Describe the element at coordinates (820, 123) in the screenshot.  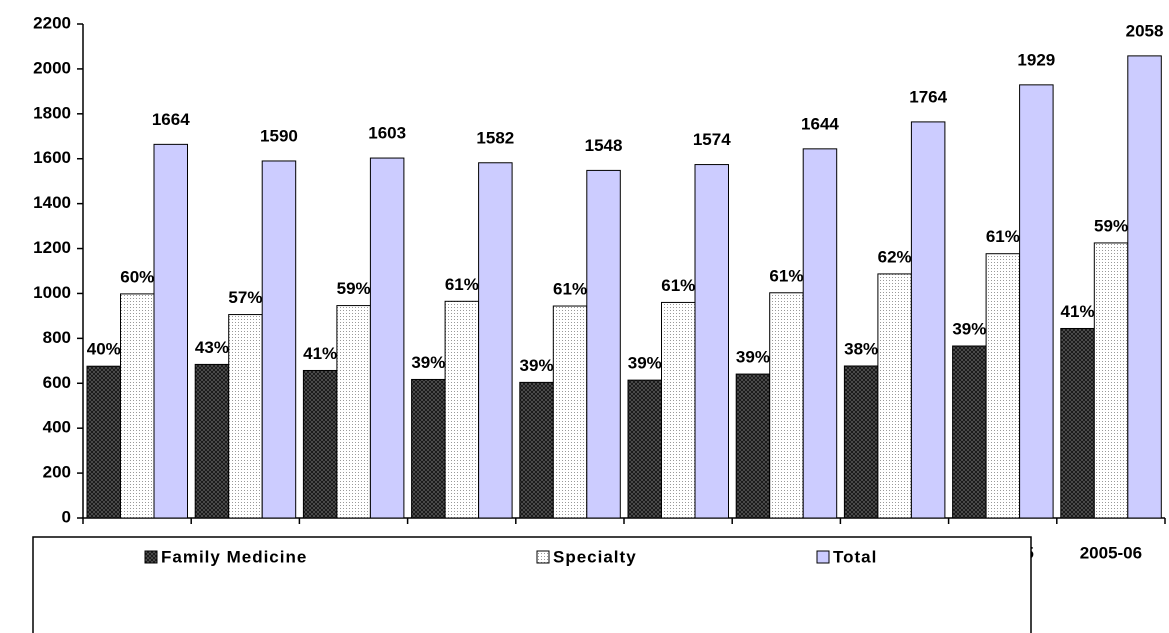
I see `data-label: 1644` at that location.